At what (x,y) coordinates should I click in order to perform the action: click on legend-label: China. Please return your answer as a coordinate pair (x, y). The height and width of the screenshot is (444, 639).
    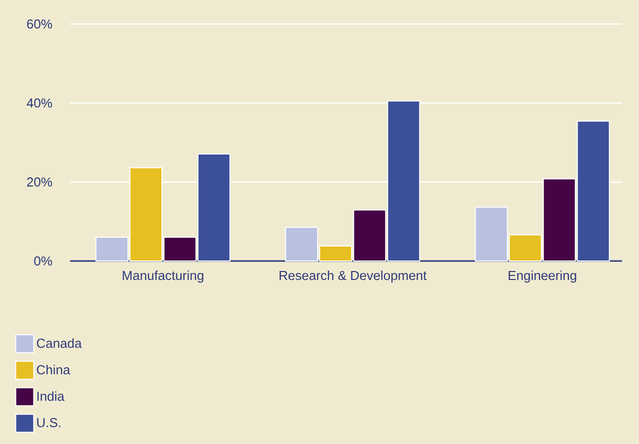
    Looking at the image, I should click on (53, 369).